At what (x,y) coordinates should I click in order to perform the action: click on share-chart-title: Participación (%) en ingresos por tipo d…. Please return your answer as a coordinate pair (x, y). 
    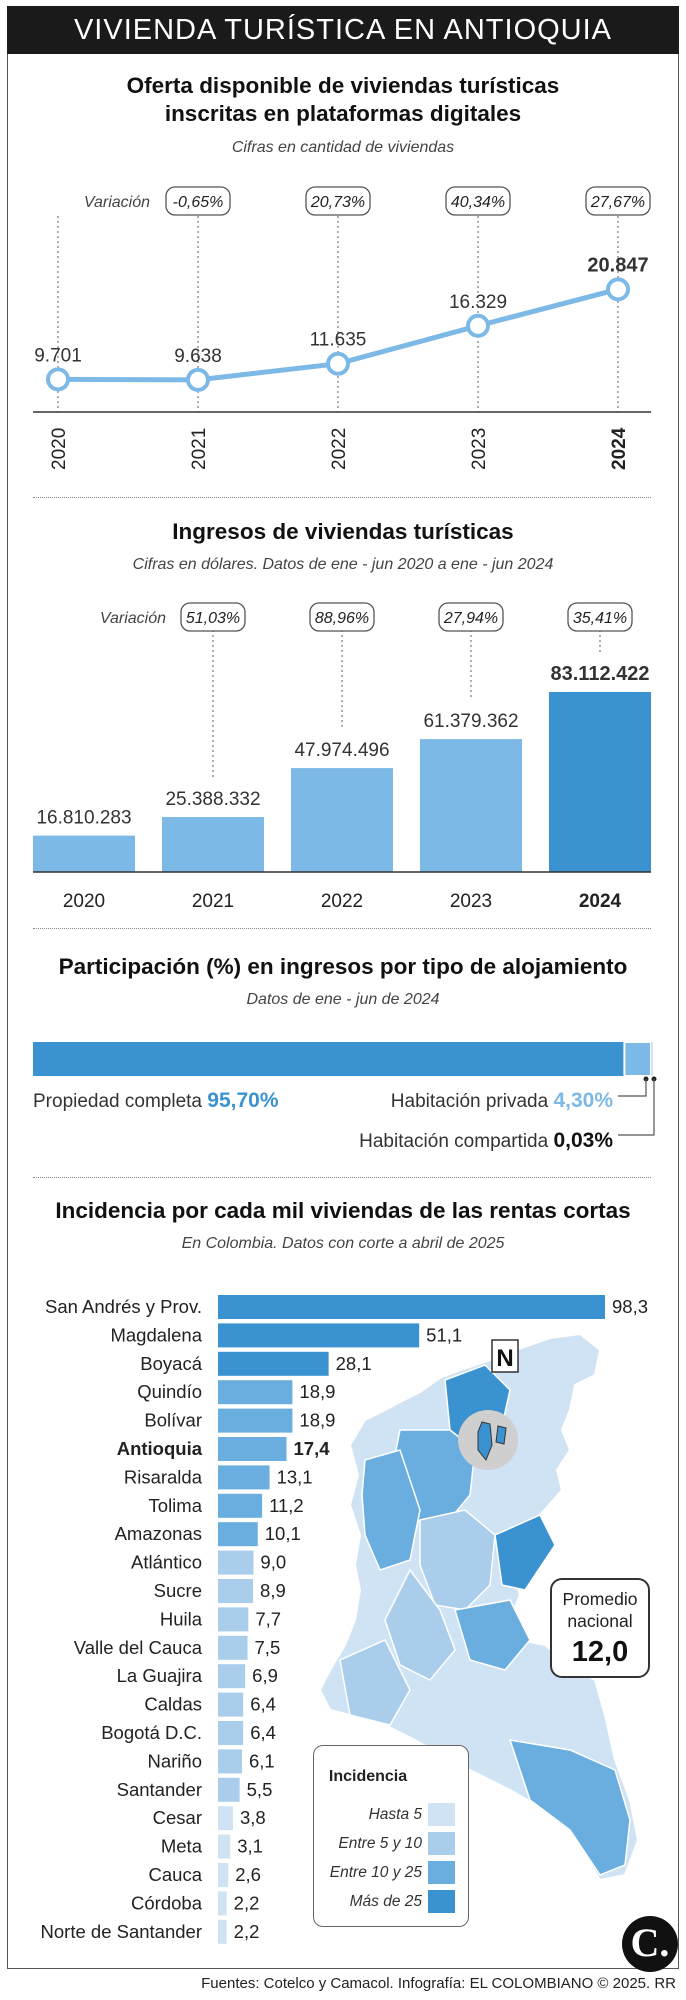
    Looking at the image, I should click on (343, 966).